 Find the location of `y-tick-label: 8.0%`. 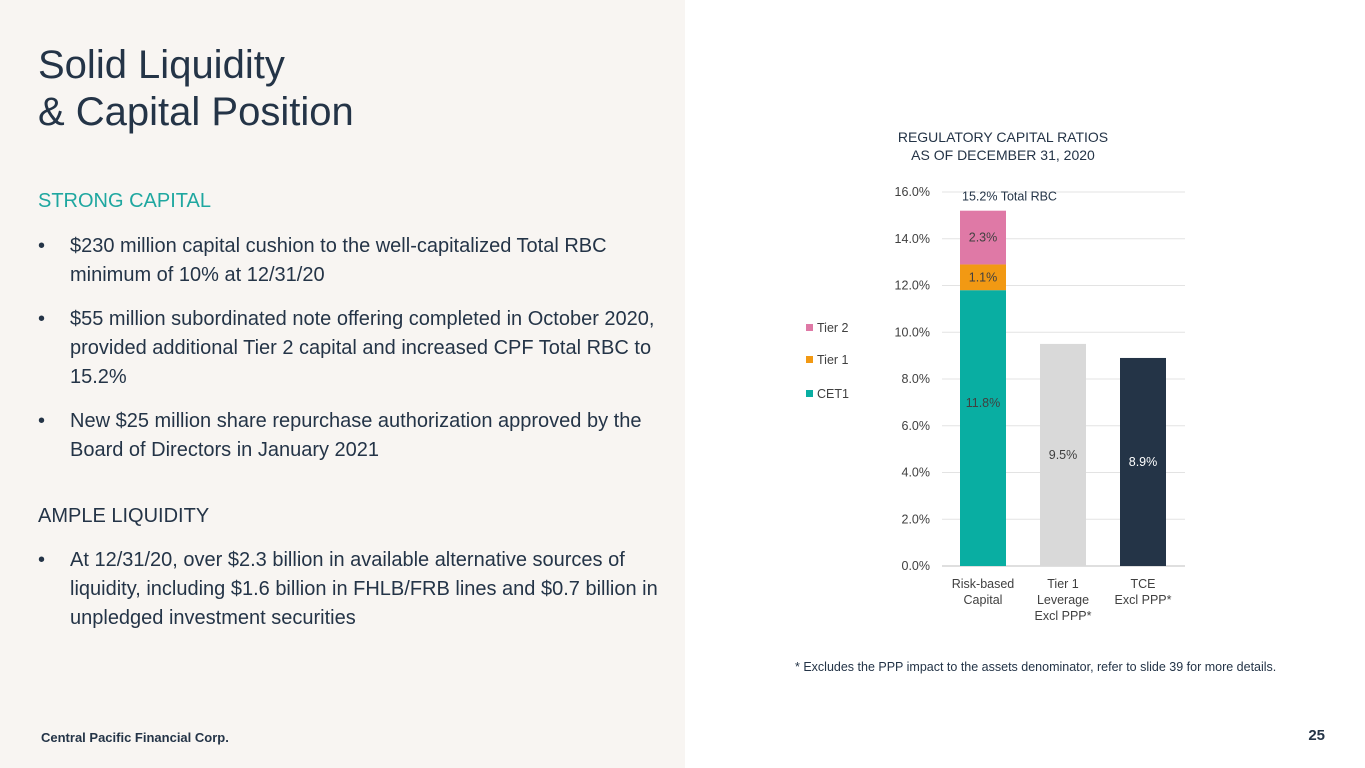

y-tick-label: 8.0% is located at coordinates (916, 379).